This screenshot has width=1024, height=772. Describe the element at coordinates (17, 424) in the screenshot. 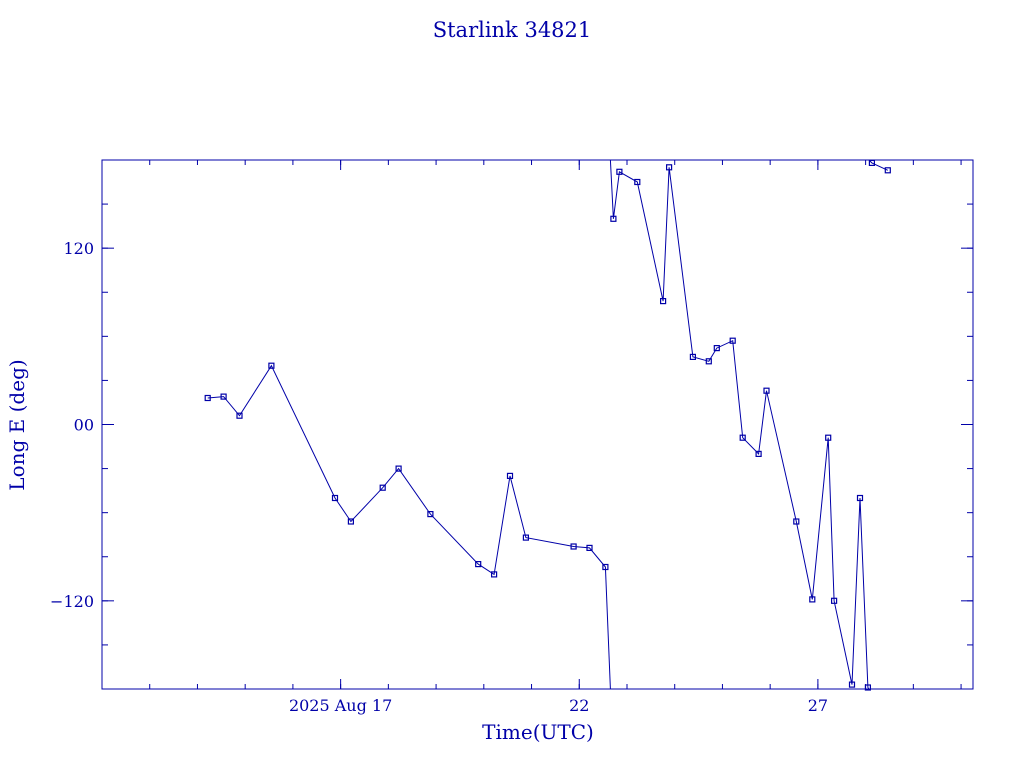

I see `y-axis-label: Long E (deg)` at that location.